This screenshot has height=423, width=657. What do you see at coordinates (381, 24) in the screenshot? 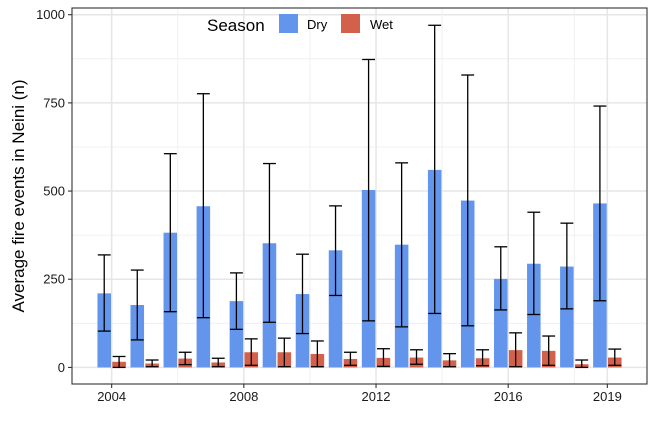
I see `legend-label-wet: Wet` at bounding box center [381, 24].